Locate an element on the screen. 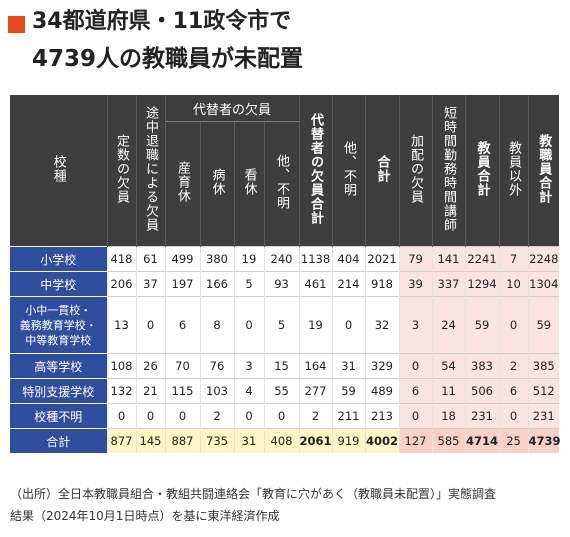 This screenshot has width=570, height=537. table-row: 校種不明 0 0 0 2 0 0 2 211 213 0 18 231 0 231 is located at coordinates (285, 416).